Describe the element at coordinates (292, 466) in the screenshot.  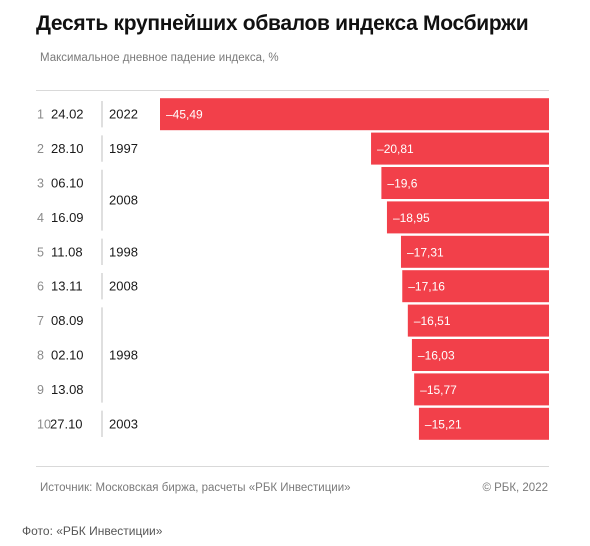
I see `bottom-divider` at that location.